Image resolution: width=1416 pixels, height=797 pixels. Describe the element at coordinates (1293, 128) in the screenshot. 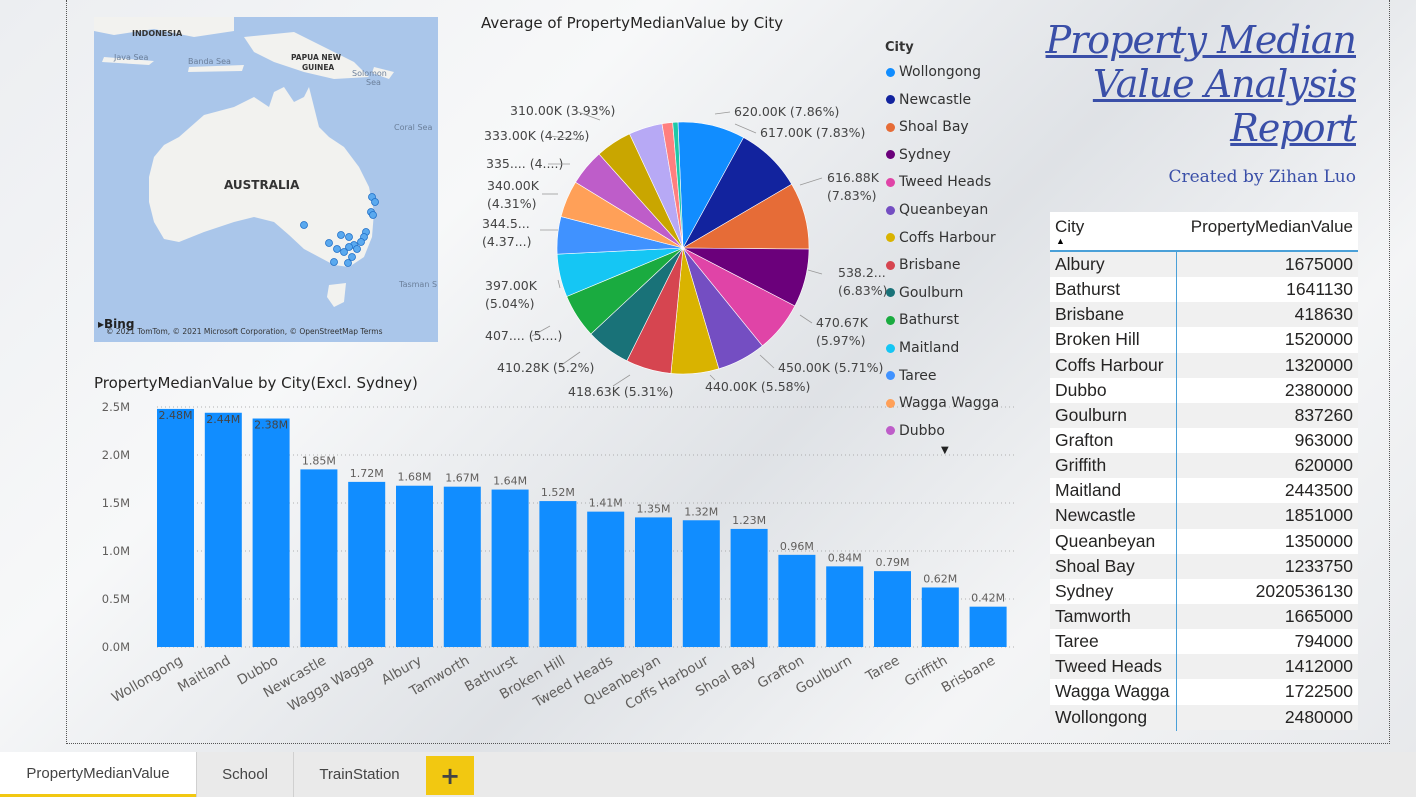

I see `report-title-line-3: Report` at that location.